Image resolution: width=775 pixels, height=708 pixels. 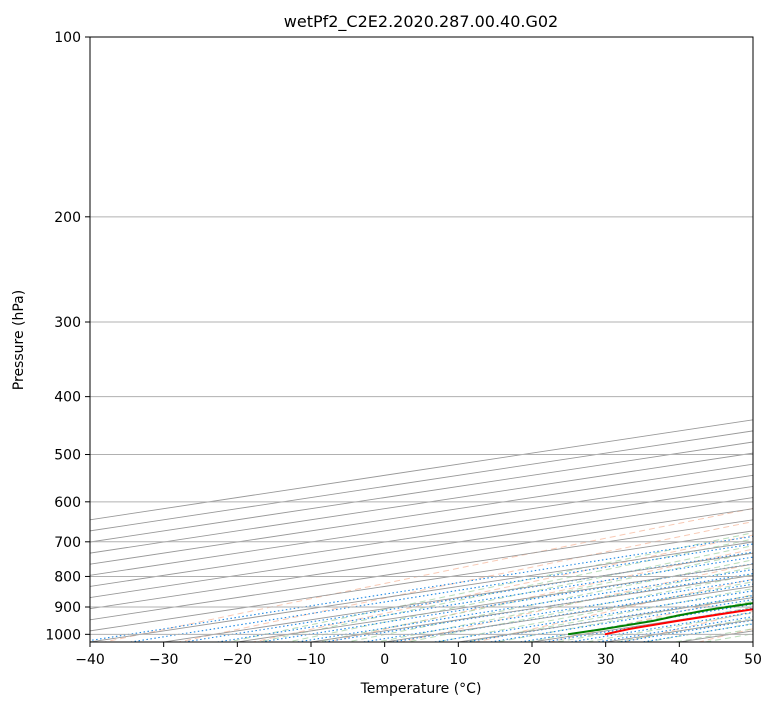 What do you see at coordinates (532, 660) in the screenshot?
I see `x-tick-label: 20` at bounding box center [532, 660].